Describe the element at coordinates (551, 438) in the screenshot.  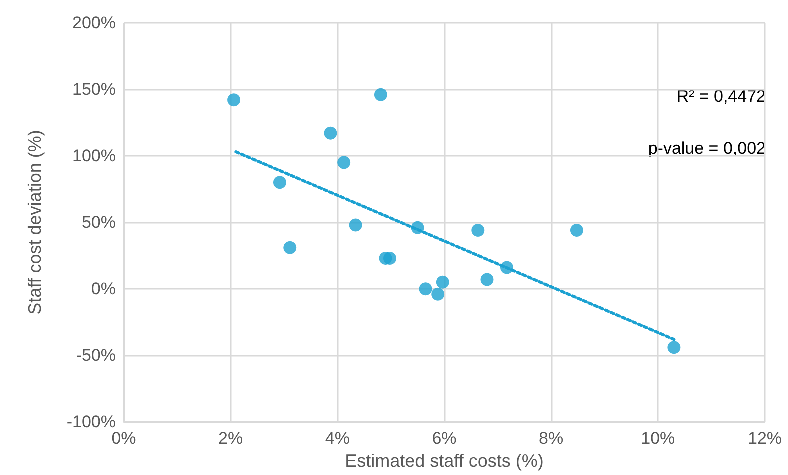
I see `x-tick-label: 8%` at that location.